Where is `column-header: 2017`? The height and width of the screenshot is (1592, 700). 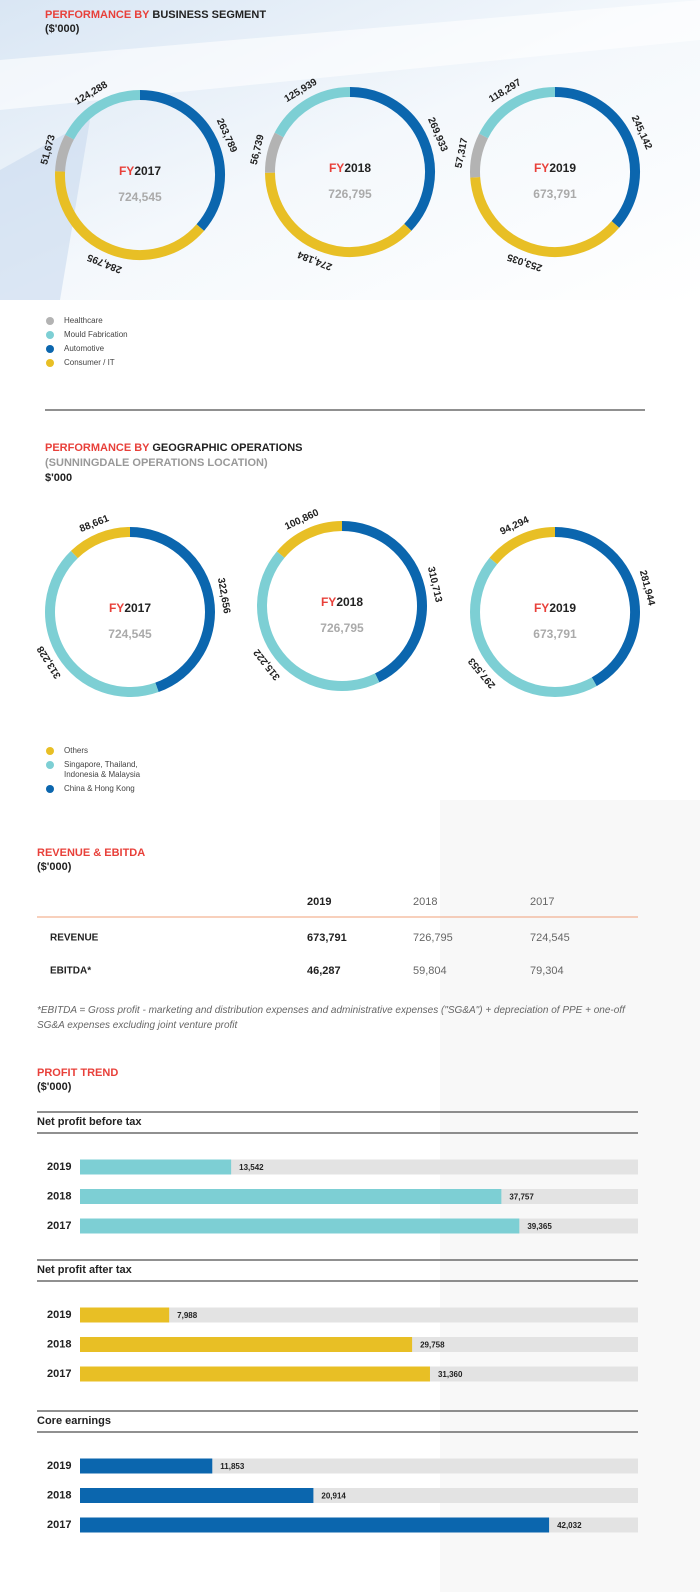
column-header: 2017 is located at coordinates (542, 902).